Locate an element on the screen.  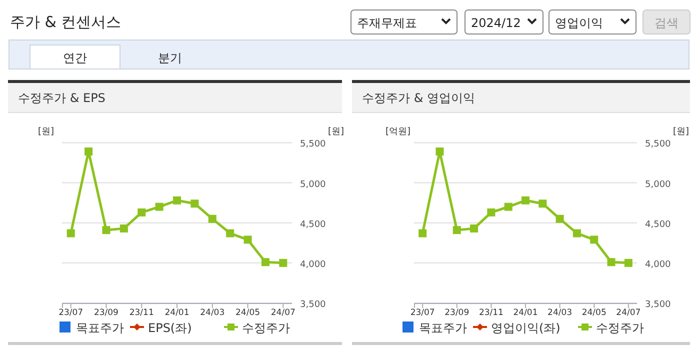
y-axis-title: [원] is located at coordinates (46, 132).